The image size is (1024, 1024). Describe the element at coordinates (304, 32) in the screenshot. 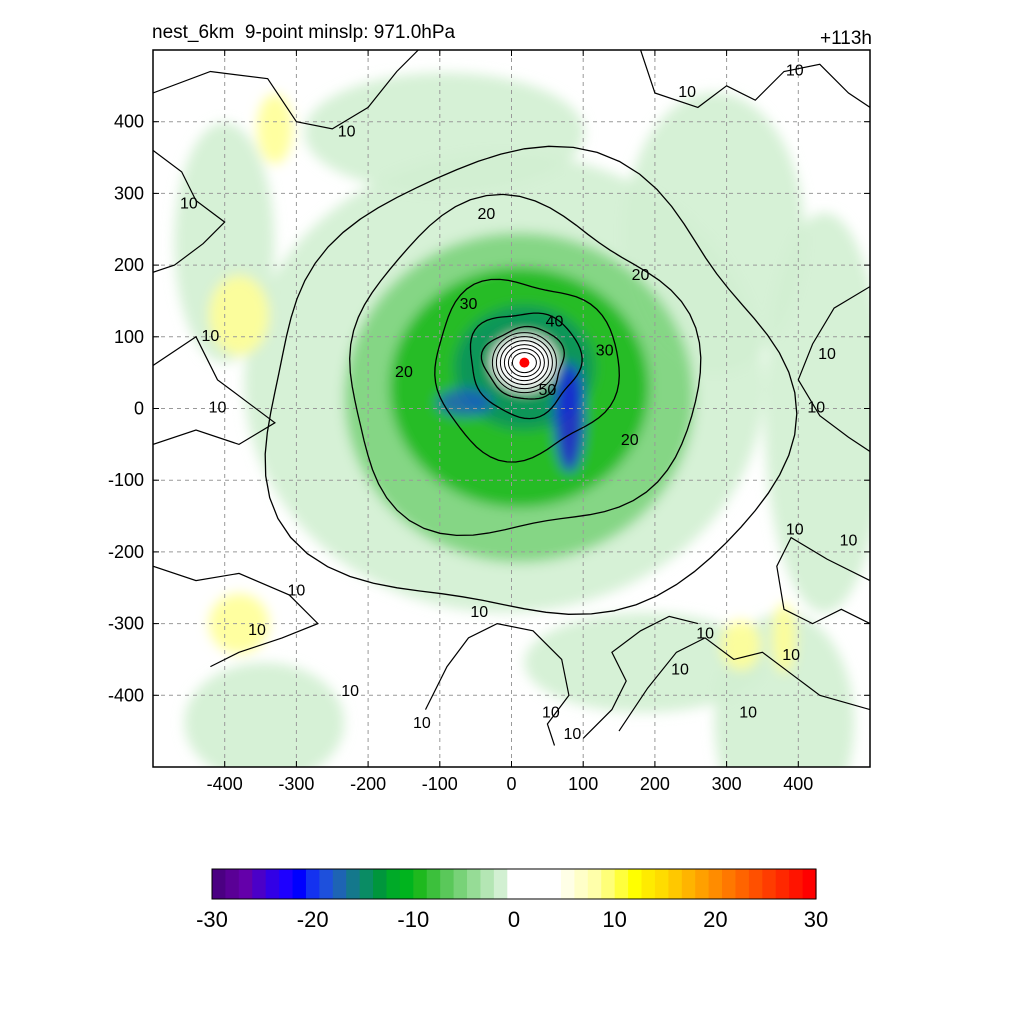

I see `plot-title: nest_6km 9-point minslp: 971.0hPa` at that location.